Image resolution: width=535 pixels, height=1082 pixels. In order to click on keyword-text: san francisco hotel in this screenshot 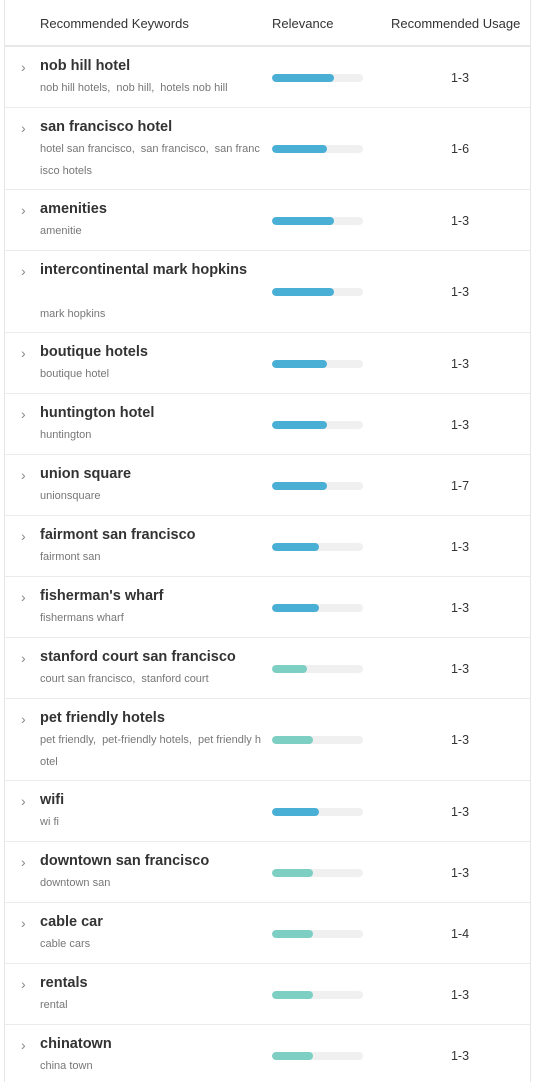, I will do `click(106, 127)`.